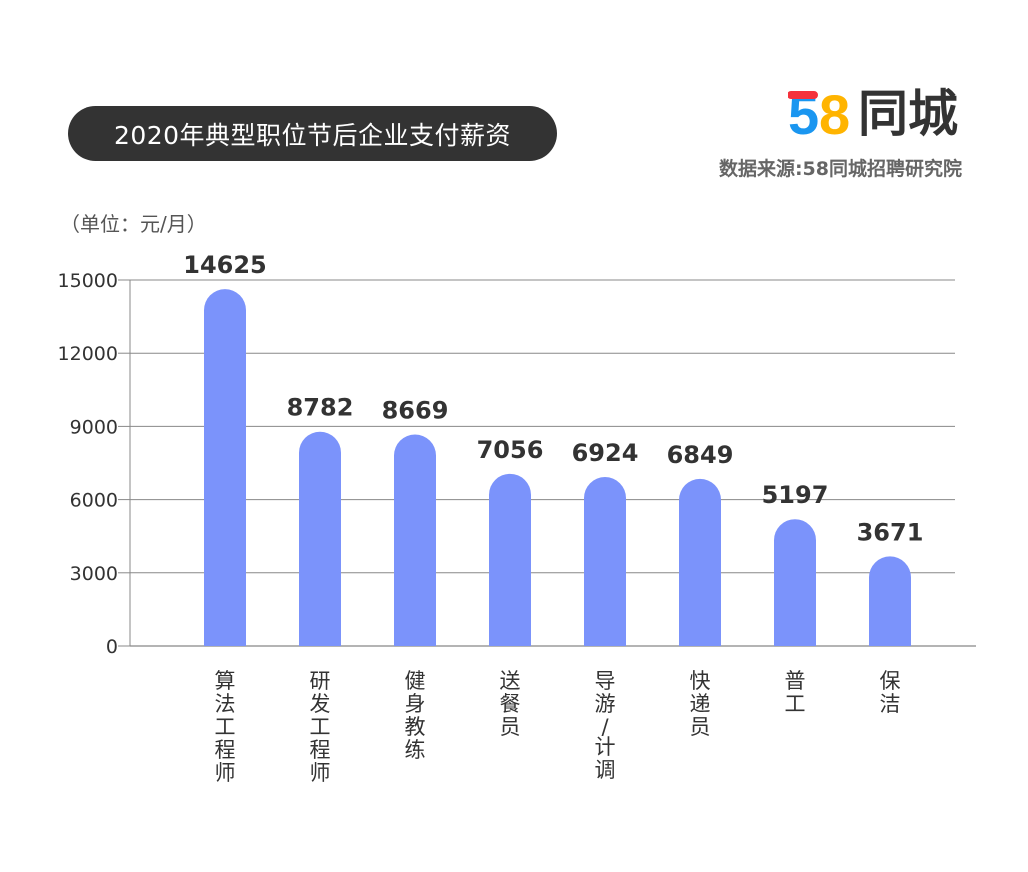  I want to click on category-label: 算法工程师, so click(225, 727).